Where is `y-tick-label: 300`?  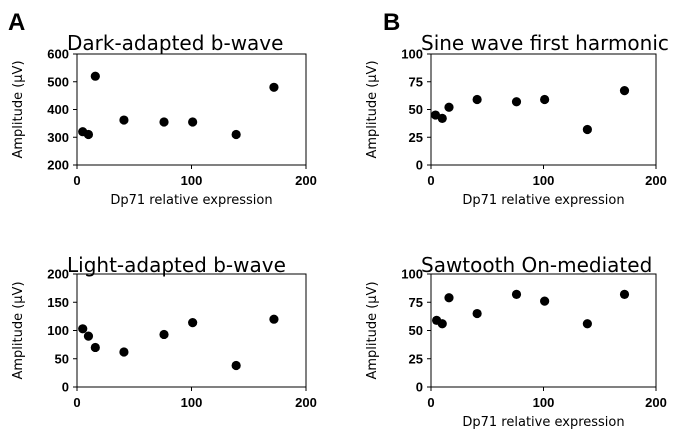
y-tick-label: 300 is located at coordinates (58, 137).